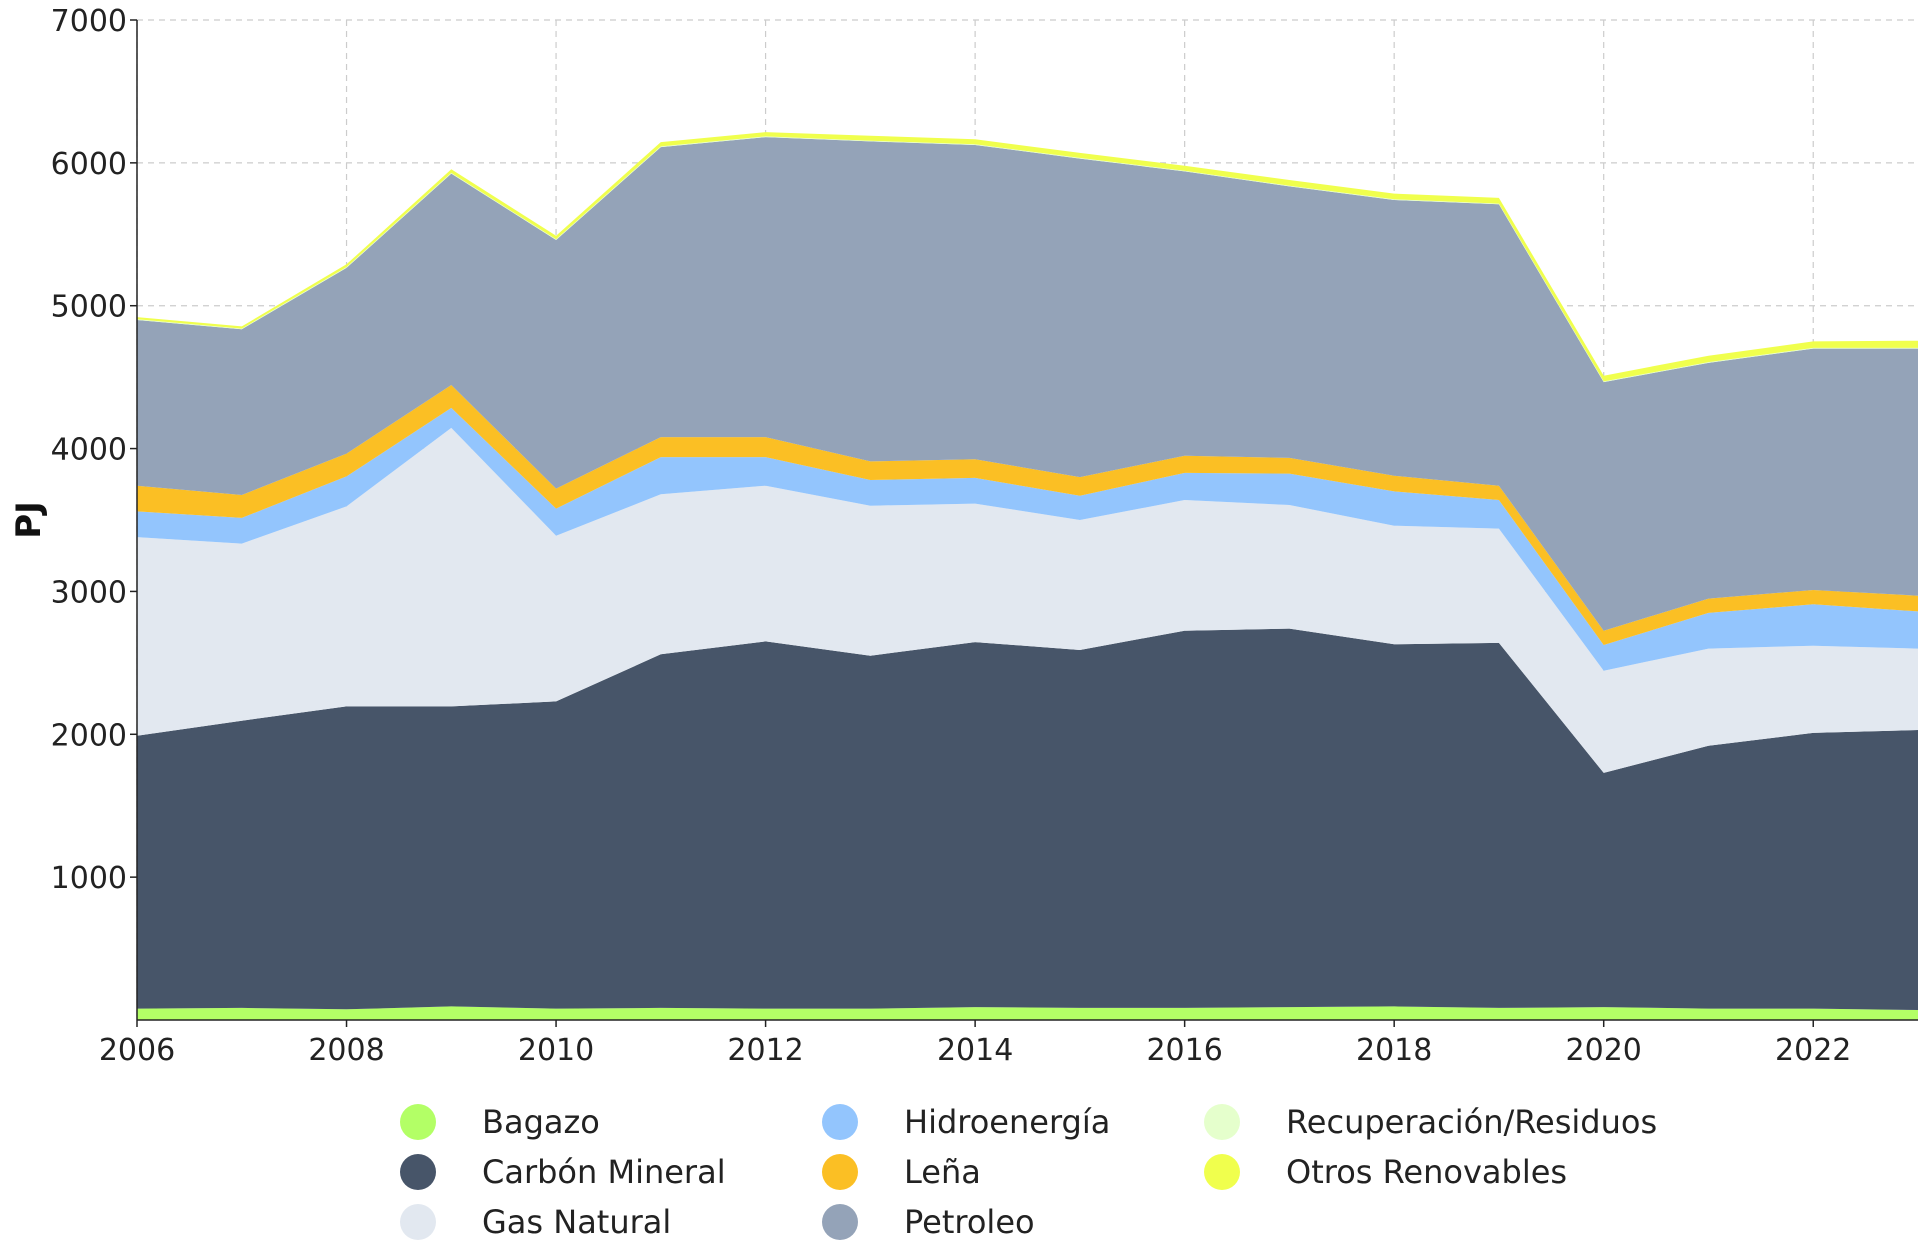  I want to click on legend-swatch-otros-renovables, so click(1222, 1172).